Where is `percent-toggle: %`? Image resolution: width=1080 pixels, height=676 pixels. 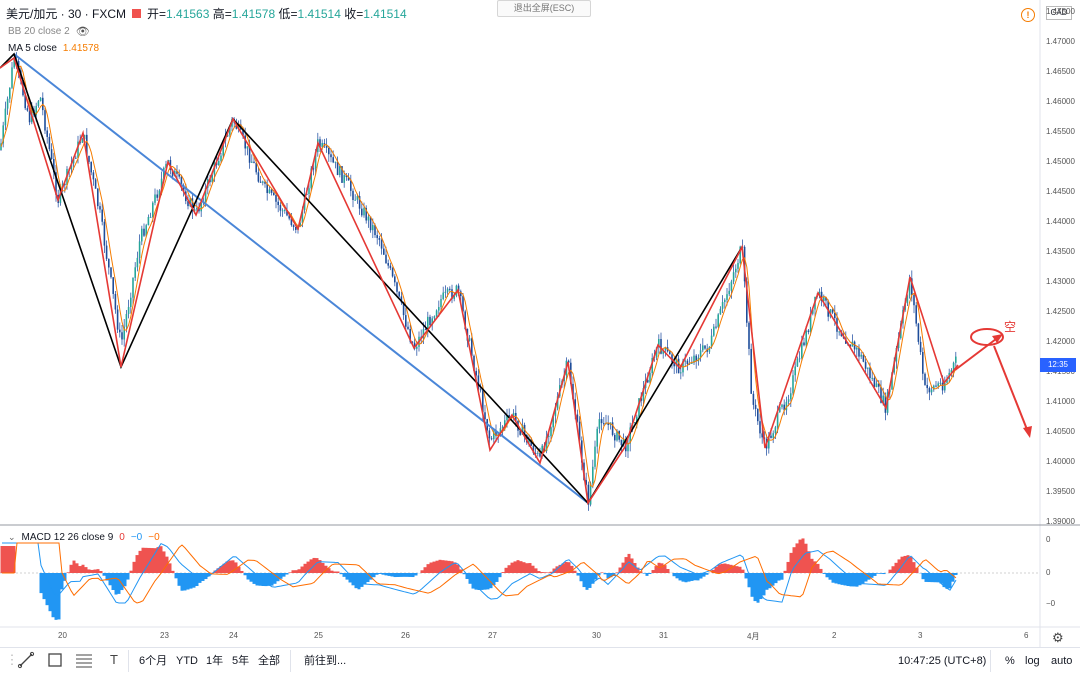 percent-toggle: % is located at coordinates (1010, 661).